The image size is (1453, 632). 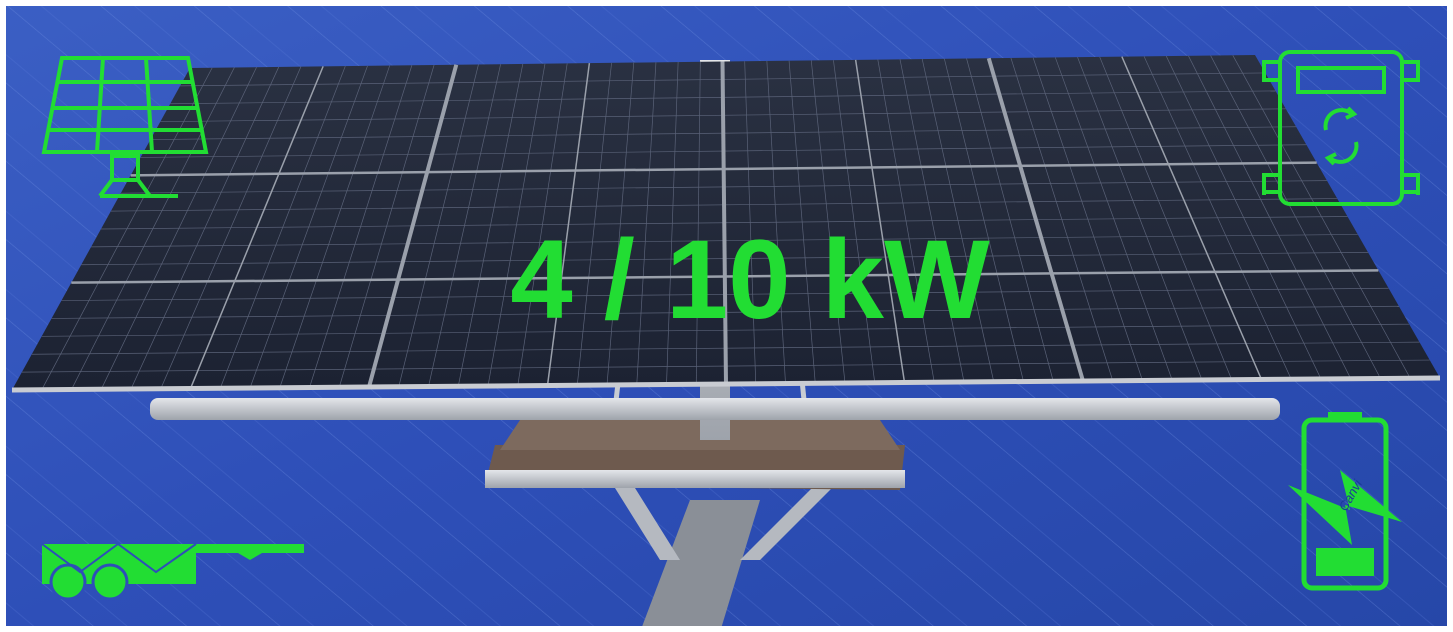 What do you see at coordinates (1345, 501) in the screenshot?
I see `battery-icon: Canvi` at bounding box center [1345, 501].